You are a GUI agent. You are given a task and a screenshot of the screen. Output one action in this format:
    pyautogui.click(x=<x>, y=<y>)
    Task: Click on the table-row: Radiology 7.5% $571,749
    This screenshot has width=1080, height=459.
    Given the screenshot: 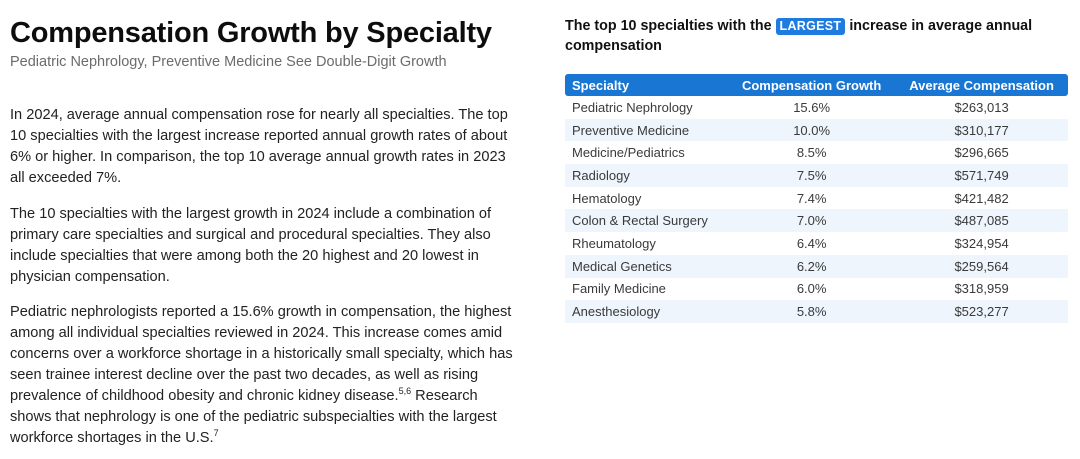 What is the action you would take?
    pyautogui.click(x=816, y=175)
    